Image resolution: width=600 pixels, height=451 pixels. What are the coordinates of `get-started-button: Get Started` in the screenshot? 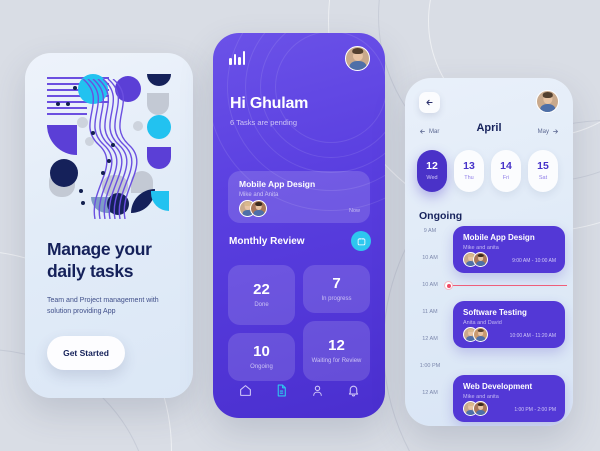 It's located at (86, 353).